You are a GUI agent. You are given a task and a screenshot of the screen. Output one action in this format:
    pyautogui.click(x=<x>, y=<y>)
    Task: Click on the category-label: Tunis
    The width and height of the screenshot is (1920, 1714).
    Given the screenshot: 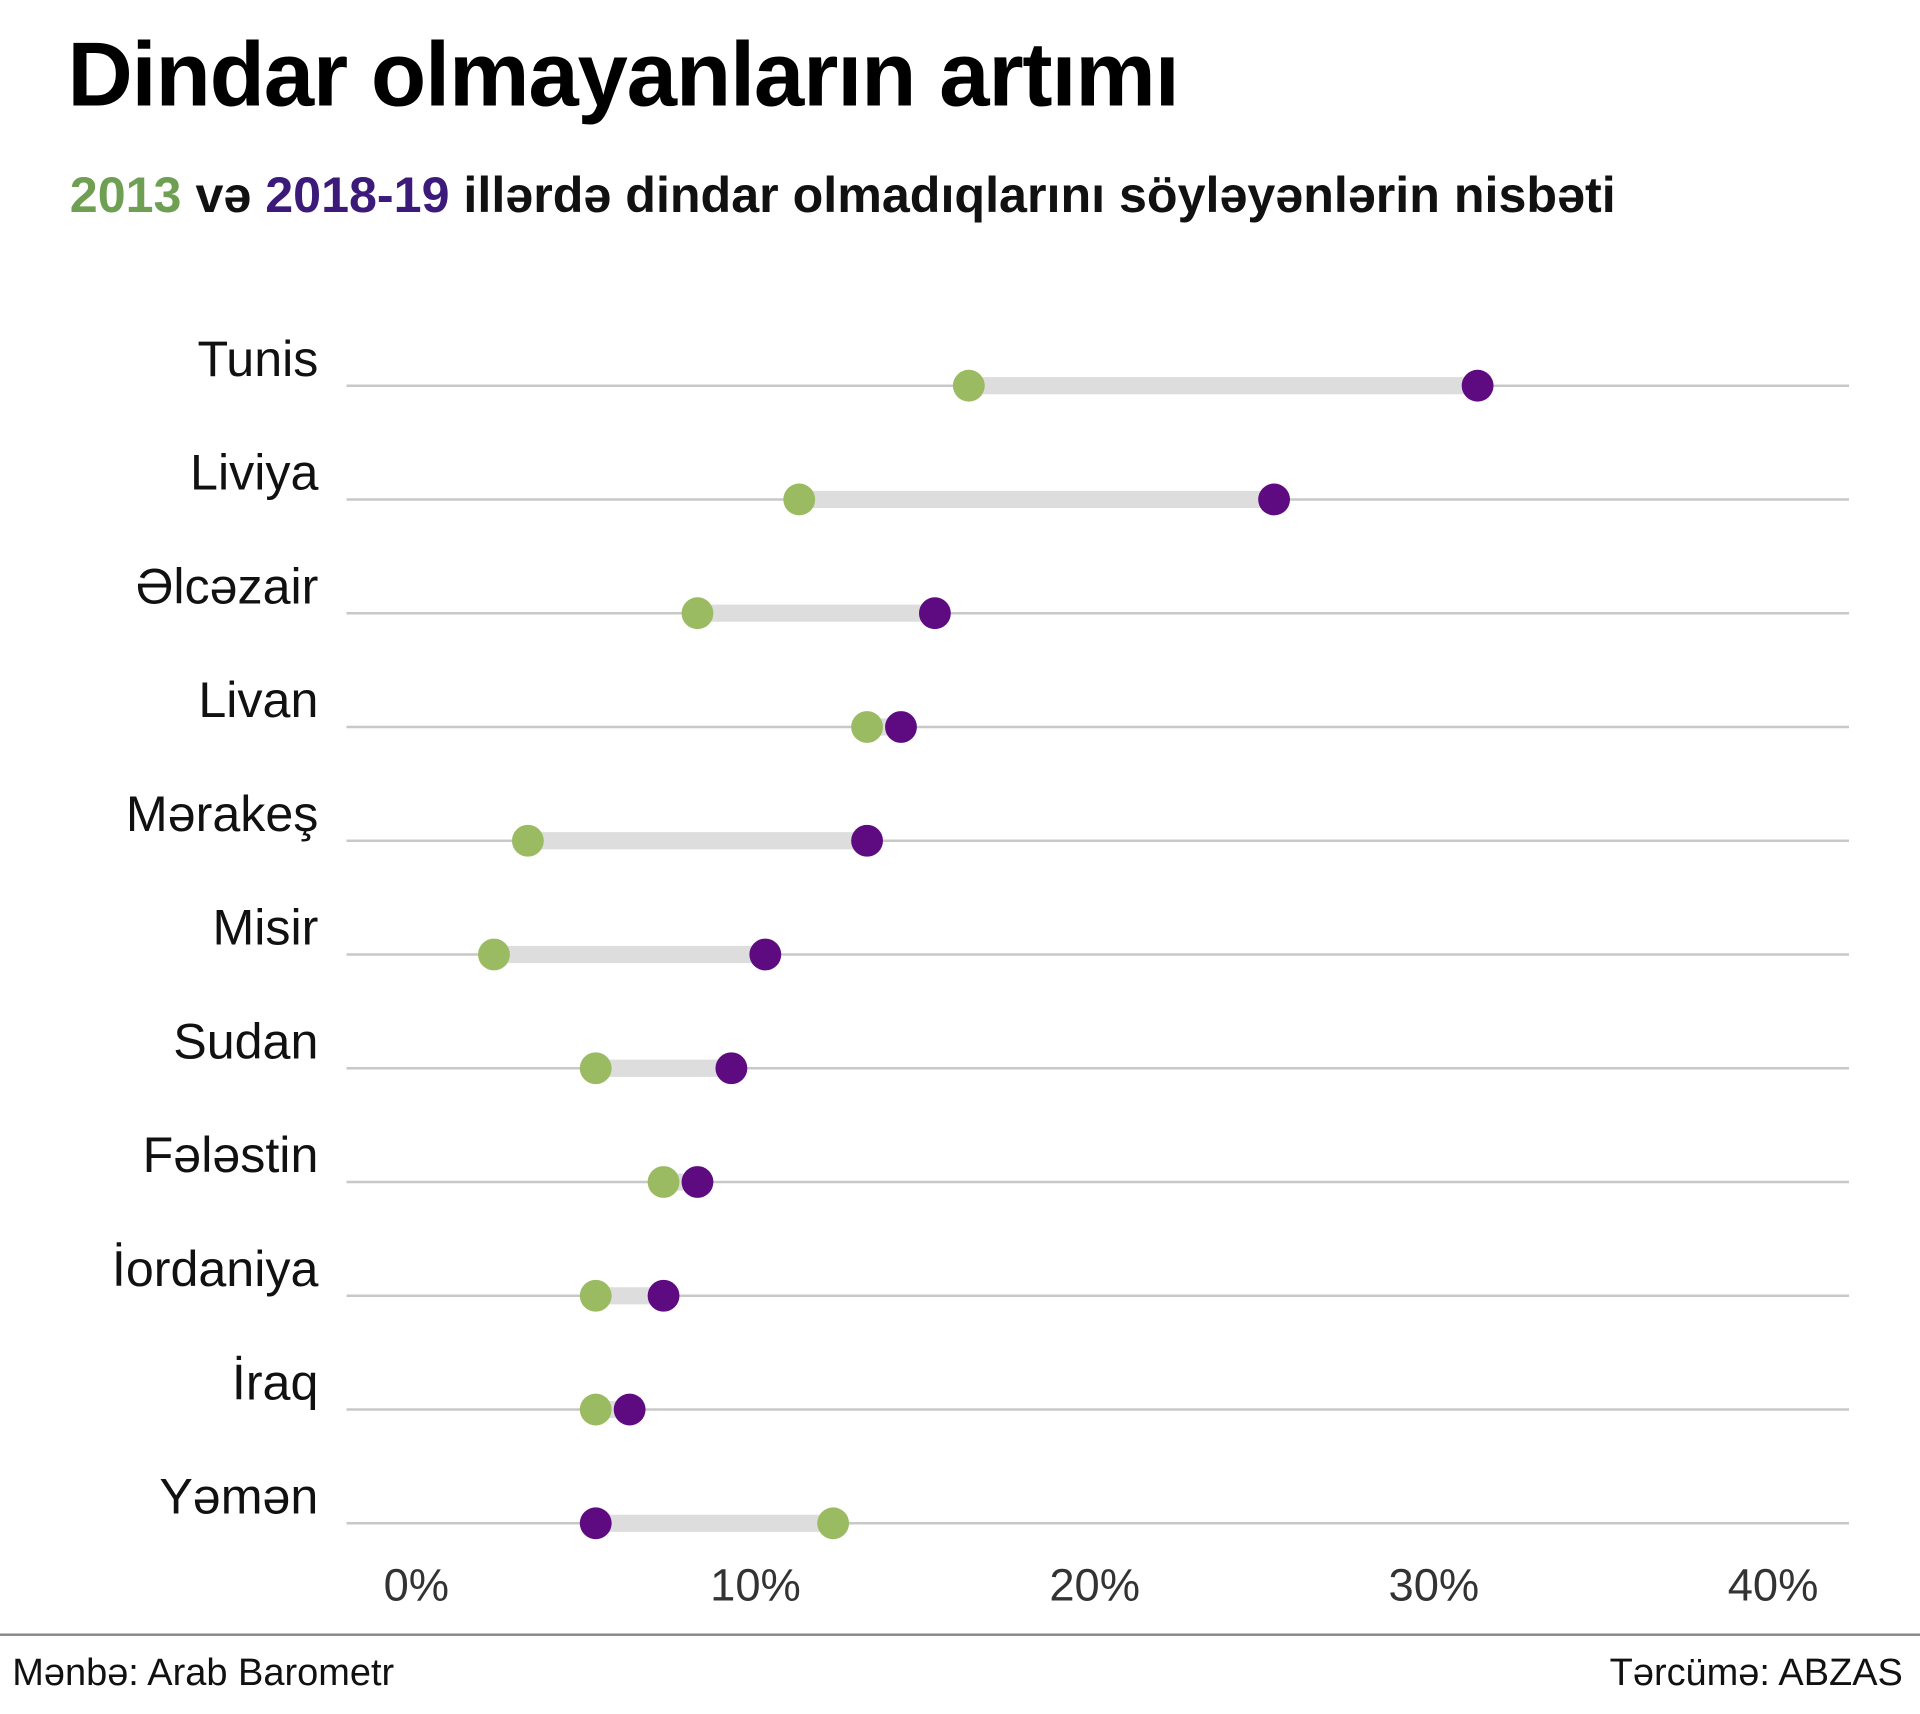 What is the action you would take?
    pyautogui.click(x=257, y=359)
    